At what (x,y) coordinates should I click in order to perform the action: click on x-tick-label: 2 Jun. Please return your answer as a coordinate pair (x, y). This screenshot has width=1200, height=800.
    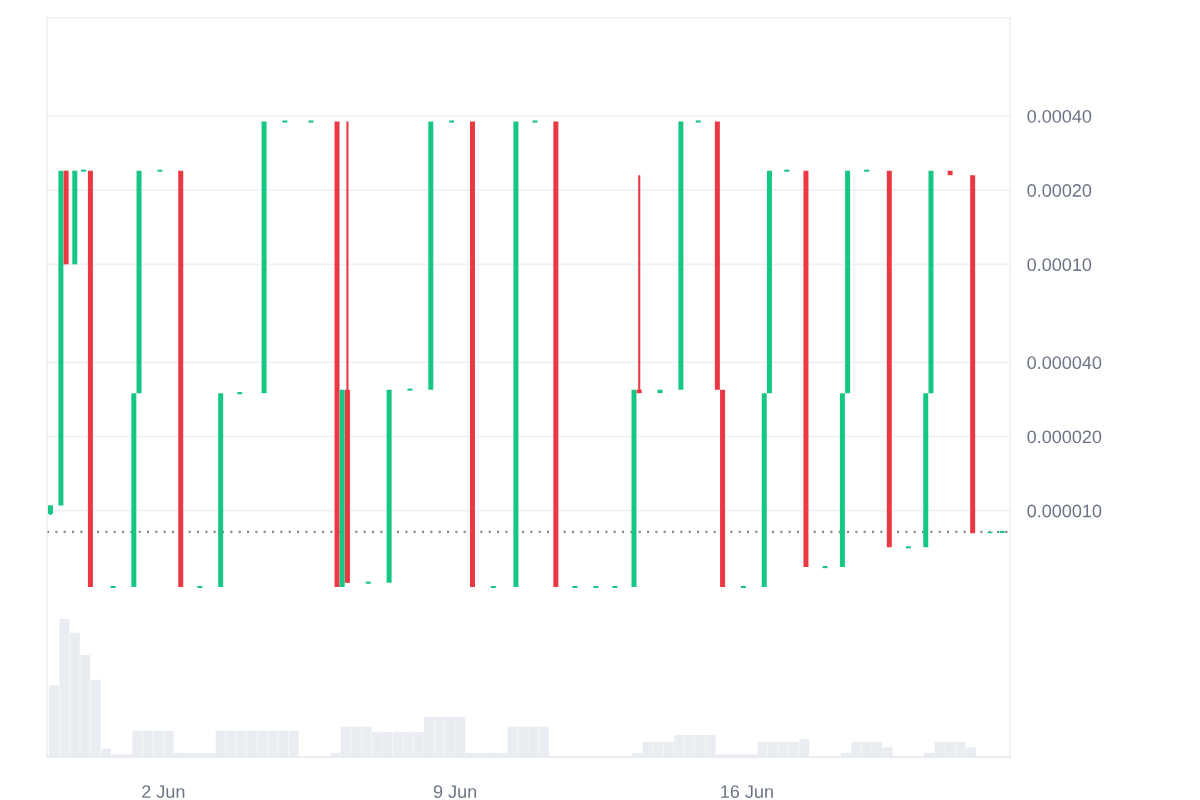
    Looking at the image, I should click on (163, 792).